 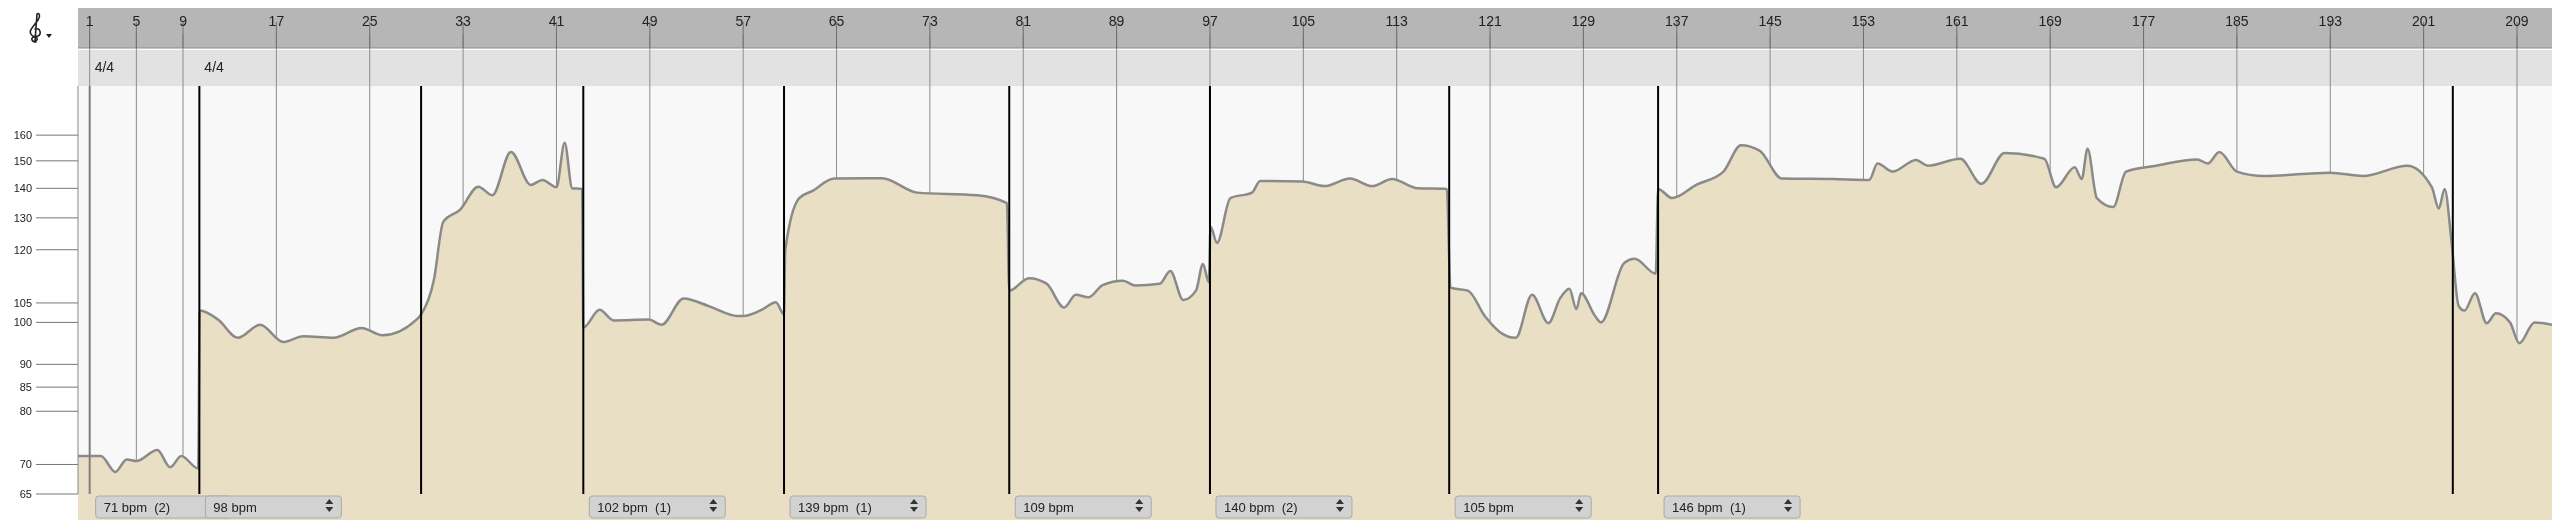 I want to click on x-tick-label: 81, so click(x=1023, y=21).